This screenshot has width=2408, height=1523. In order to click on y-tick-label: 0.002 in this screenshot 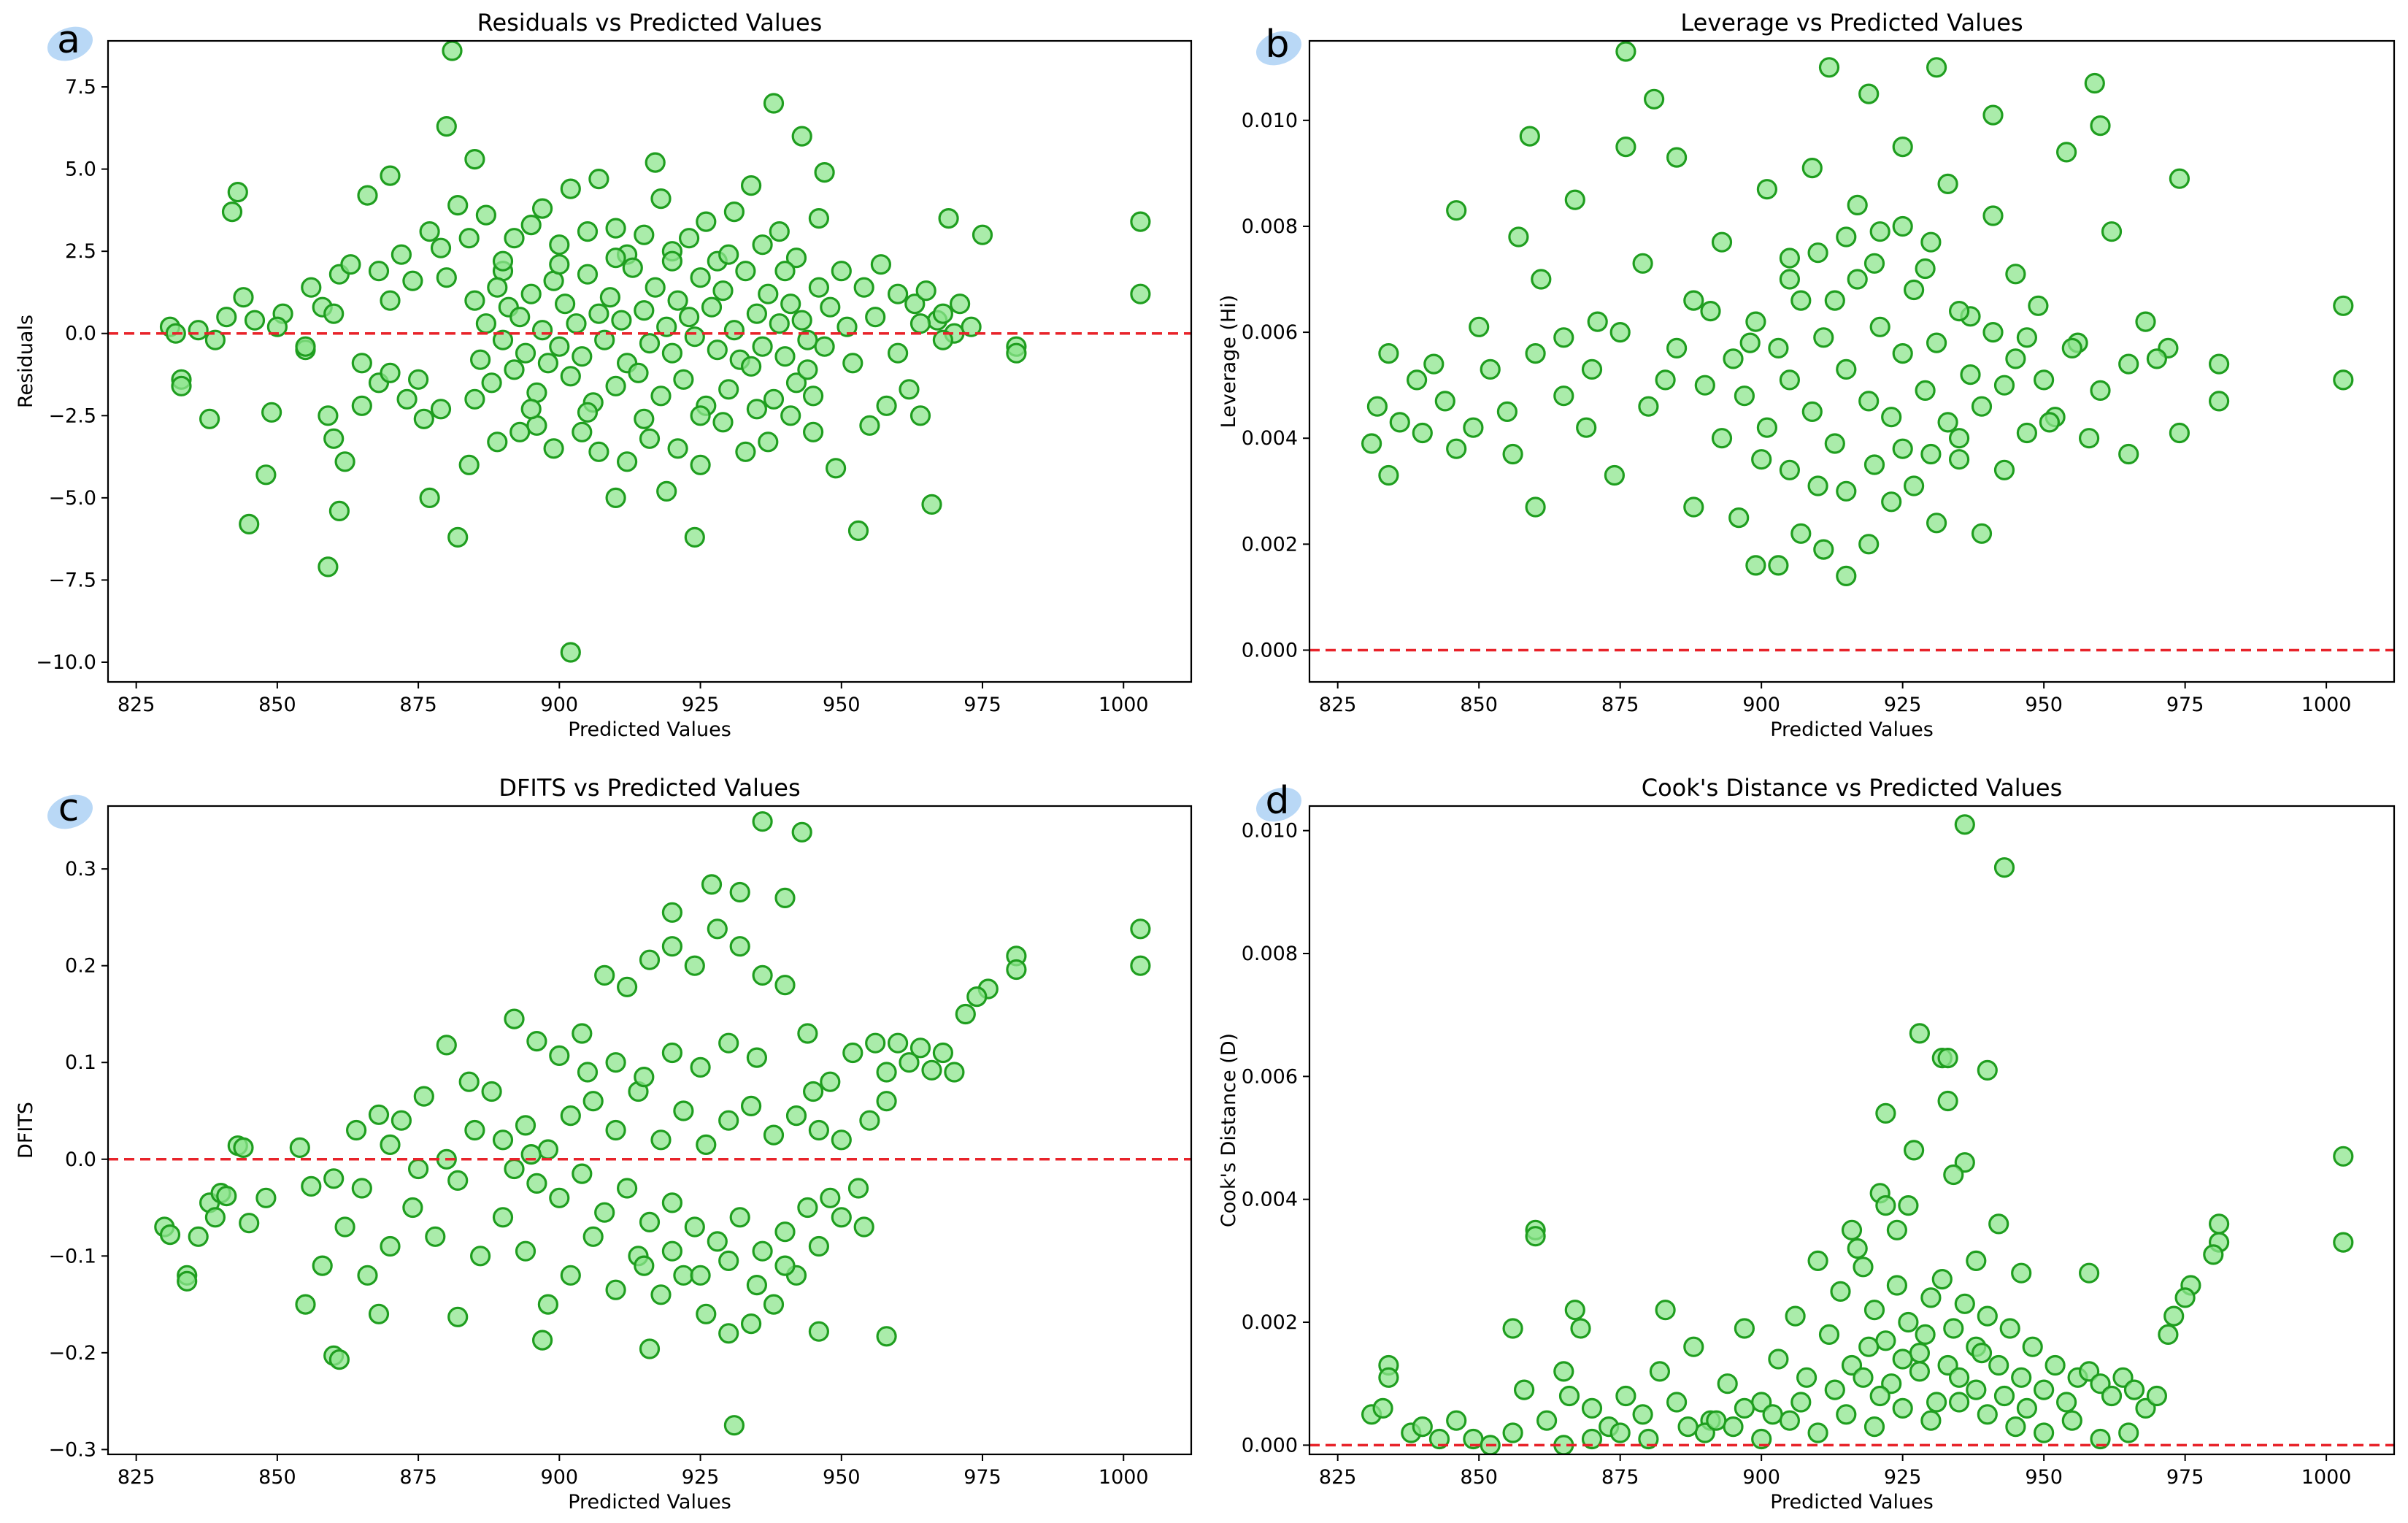, I will do `click(1270, 544)`.